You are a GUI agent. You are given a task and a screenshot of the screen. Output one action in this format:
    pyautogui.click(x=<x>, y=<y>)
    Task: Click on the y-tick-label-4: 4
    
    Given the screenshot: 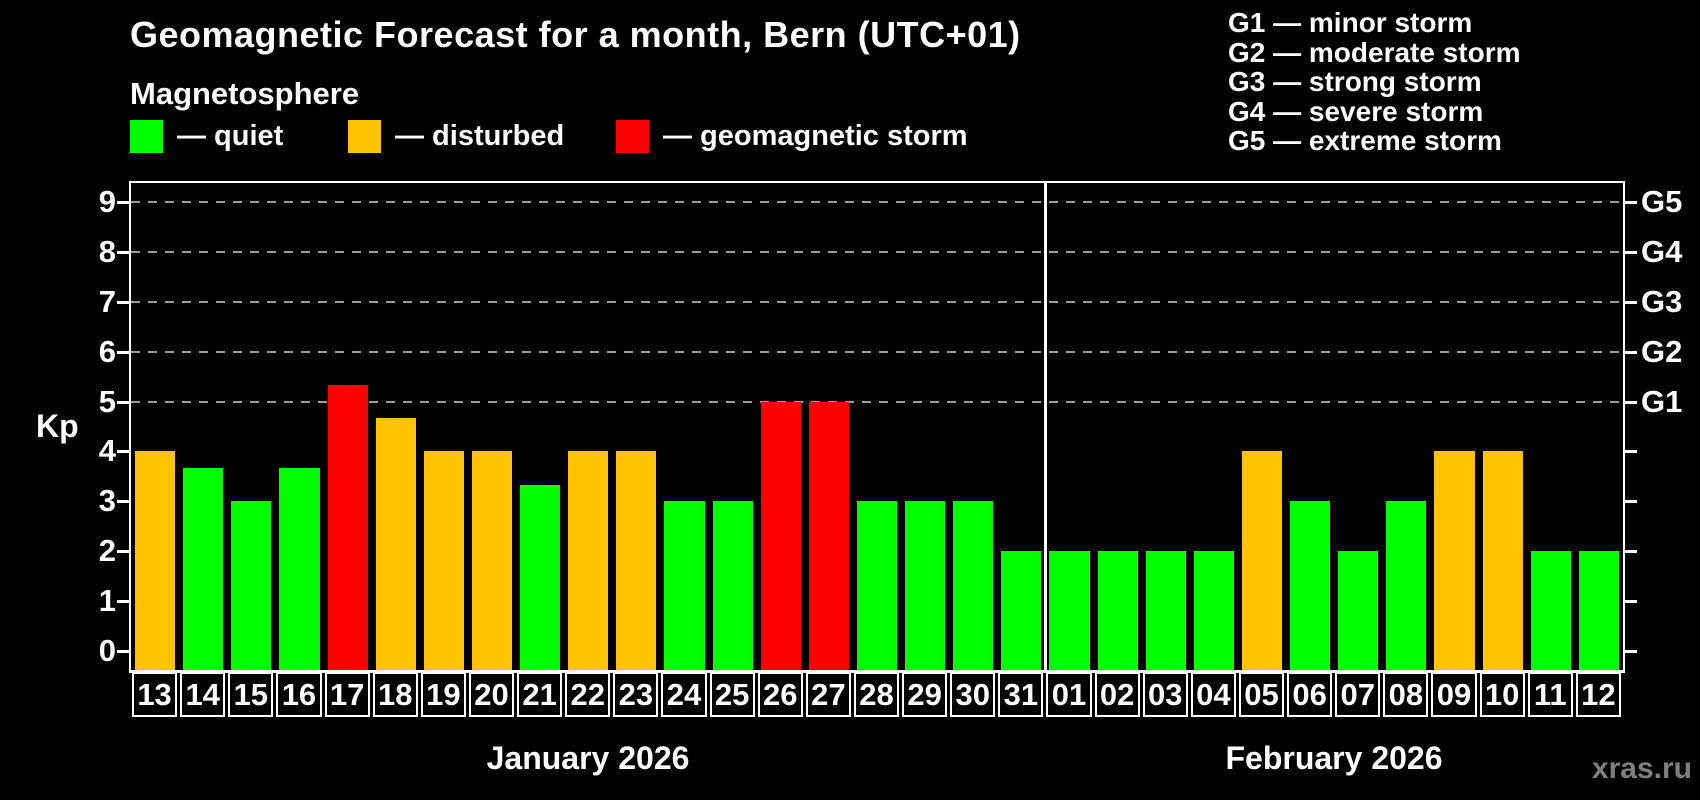 What is the action you would take?
    pyautogui.click(x=107, y=451)
    